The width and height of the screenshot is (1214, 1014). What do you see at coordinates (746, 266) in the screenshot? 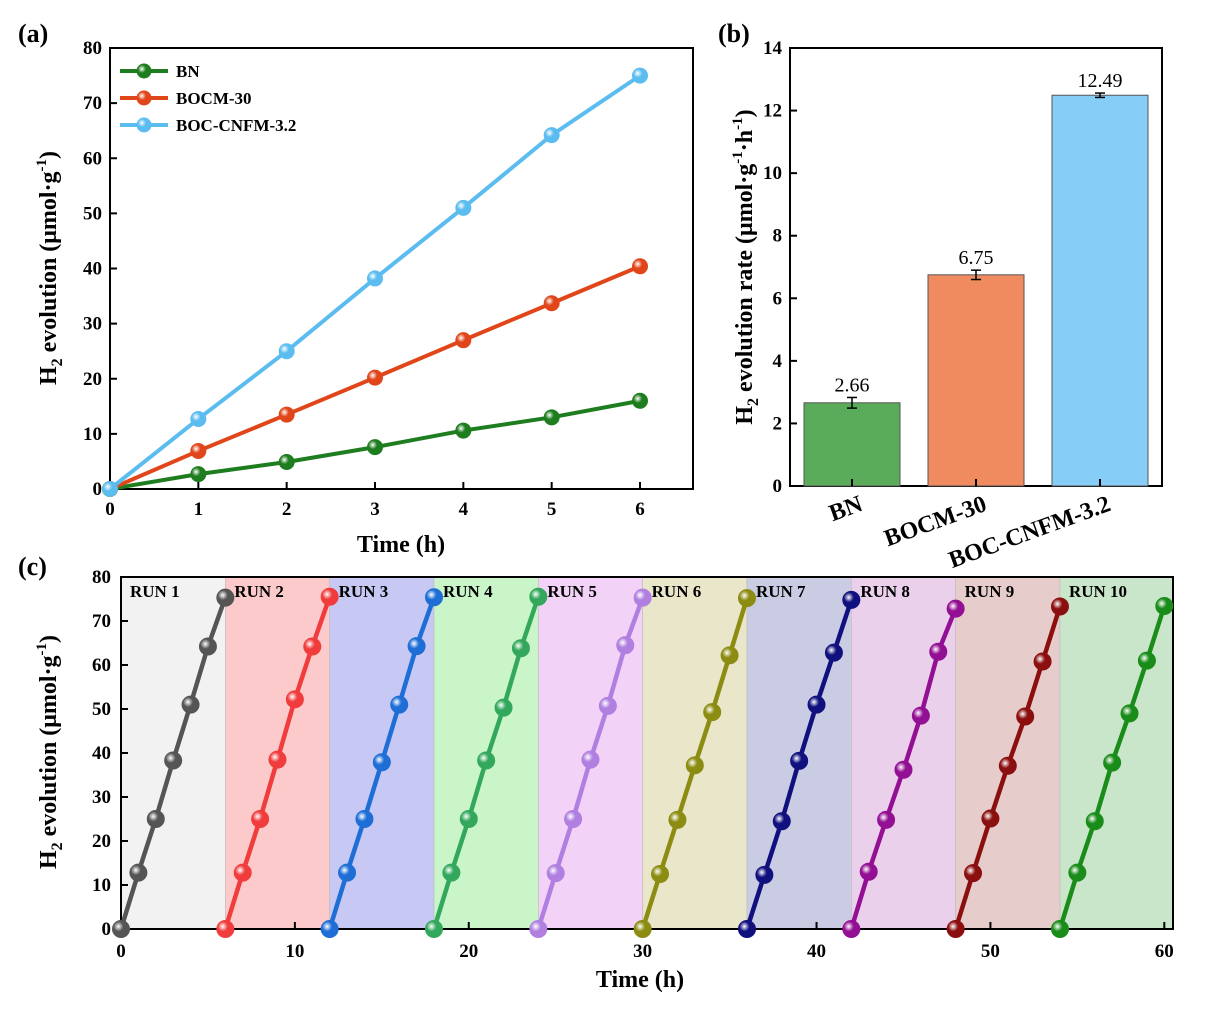
I see `panel-b-y-axis-label: H2 evolution rate (μmol·g-1·h-1)` at bounding box center [746, 266].